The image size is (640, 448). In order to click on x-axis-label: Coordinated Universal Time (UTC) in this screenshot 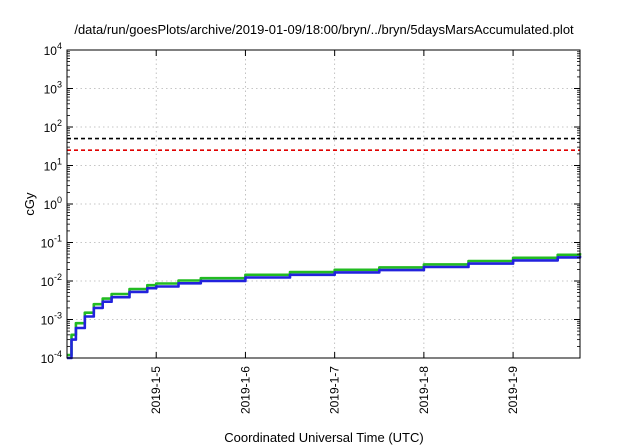, I will do `click(323, 437)`.